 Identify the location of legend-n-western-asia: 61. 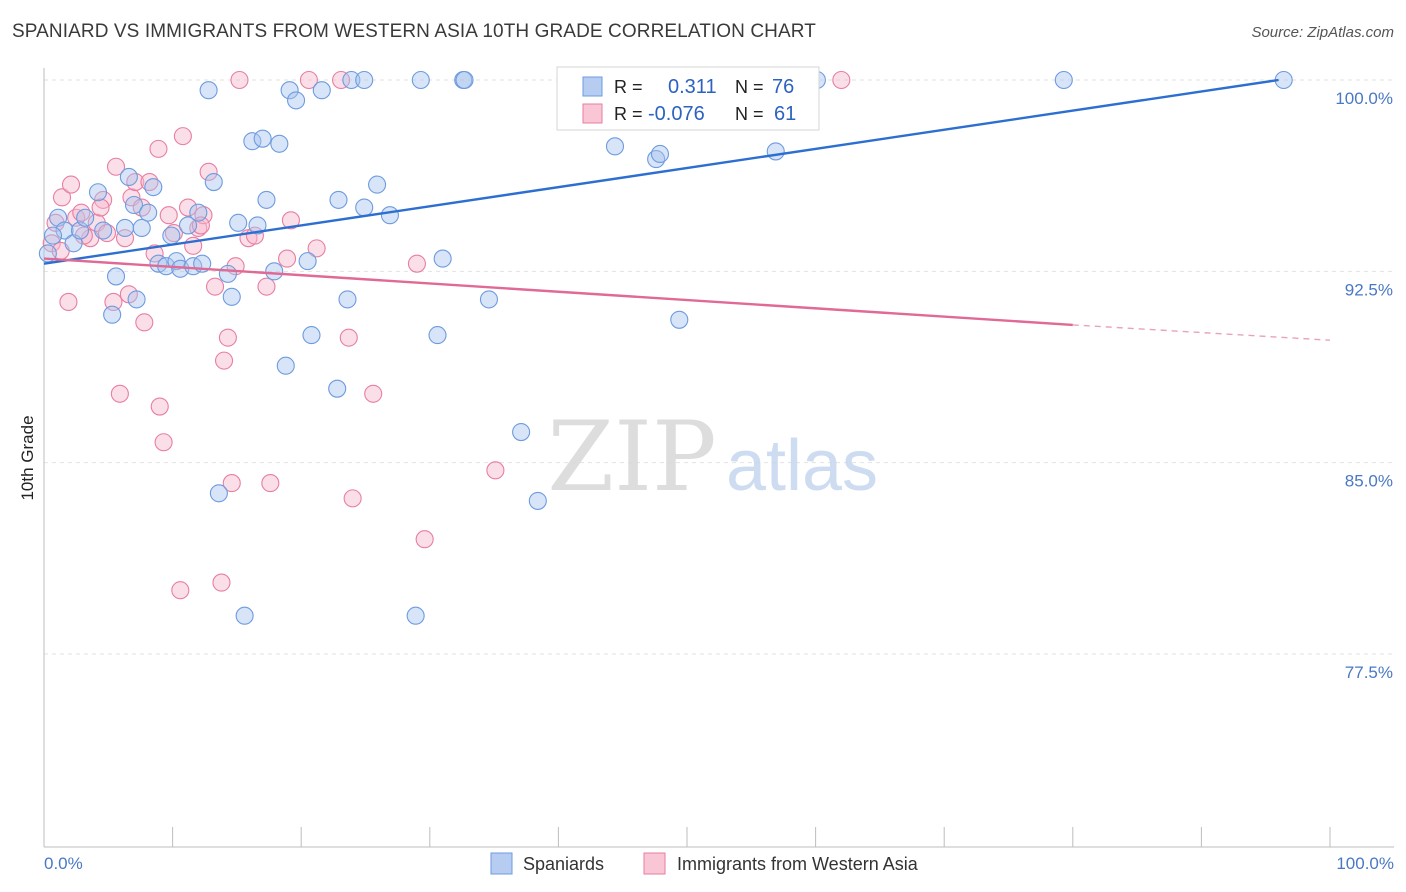
(785, 114).